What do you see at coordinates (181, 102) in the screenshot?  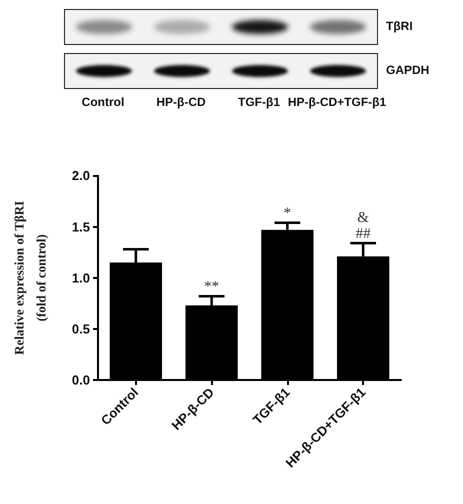 I see `text: HP-β-CD` at bounding box center [181, 102].